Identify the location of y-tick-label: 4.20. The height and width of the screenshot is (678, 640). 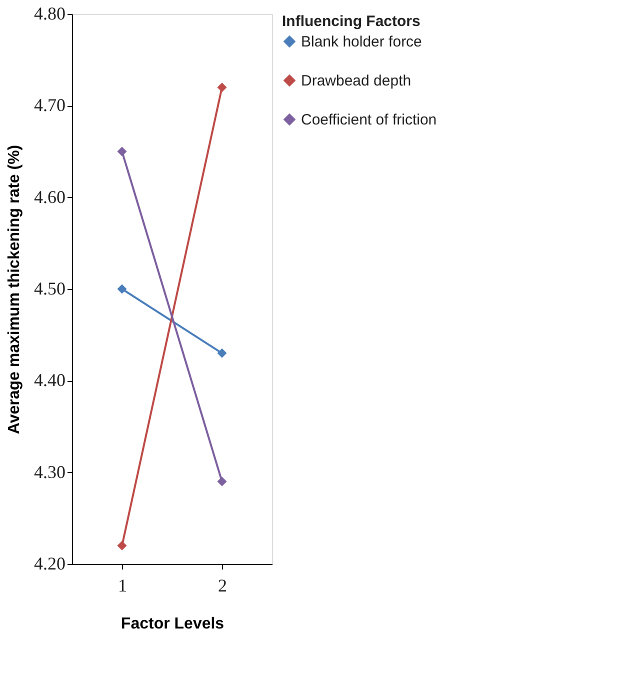
(50, 564).